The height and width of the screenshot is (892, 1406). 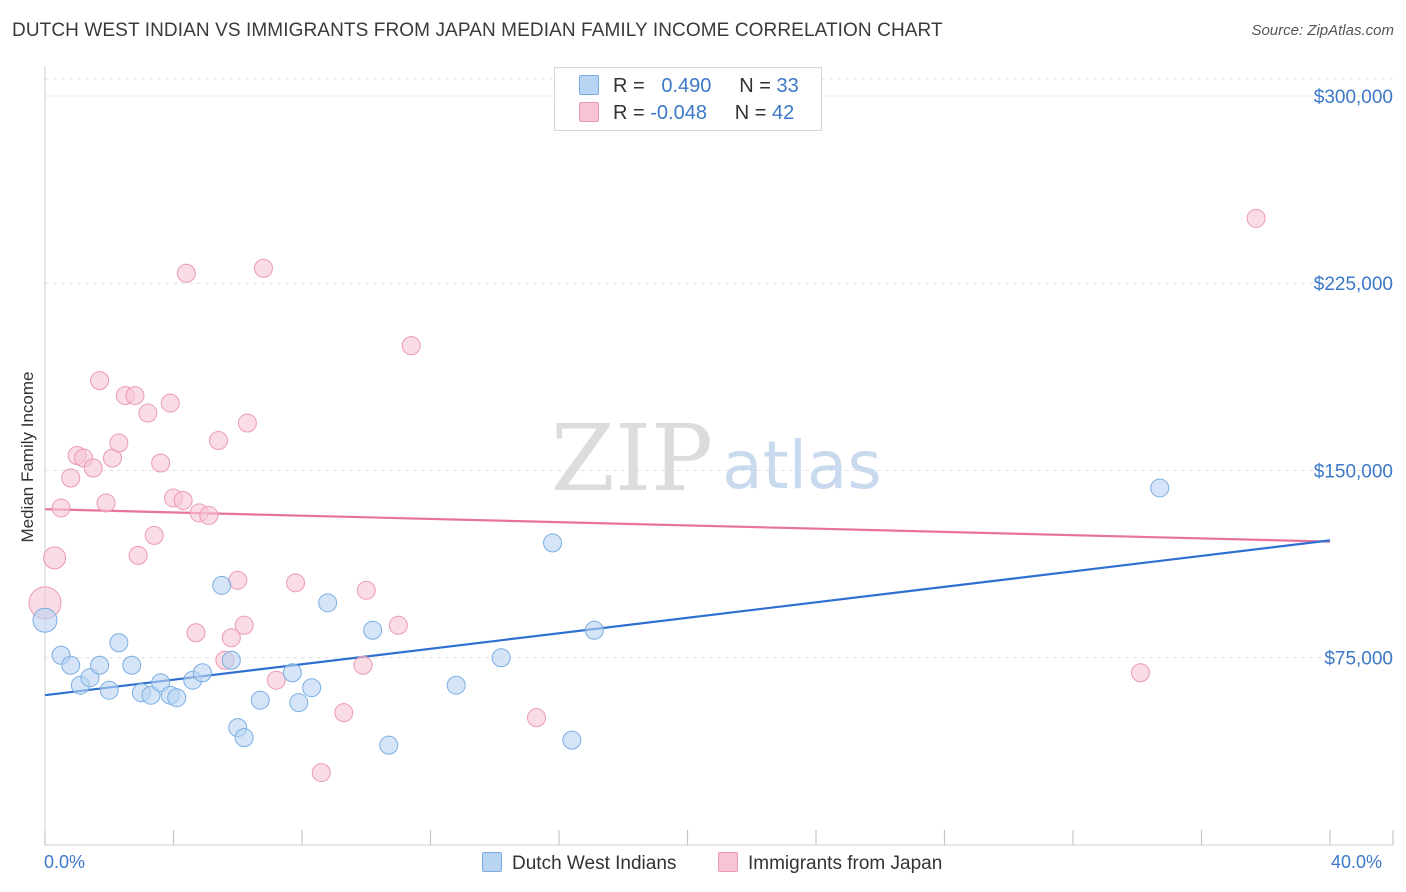 I want to click on legend-swatch-pink, so click(x=589, y=112).